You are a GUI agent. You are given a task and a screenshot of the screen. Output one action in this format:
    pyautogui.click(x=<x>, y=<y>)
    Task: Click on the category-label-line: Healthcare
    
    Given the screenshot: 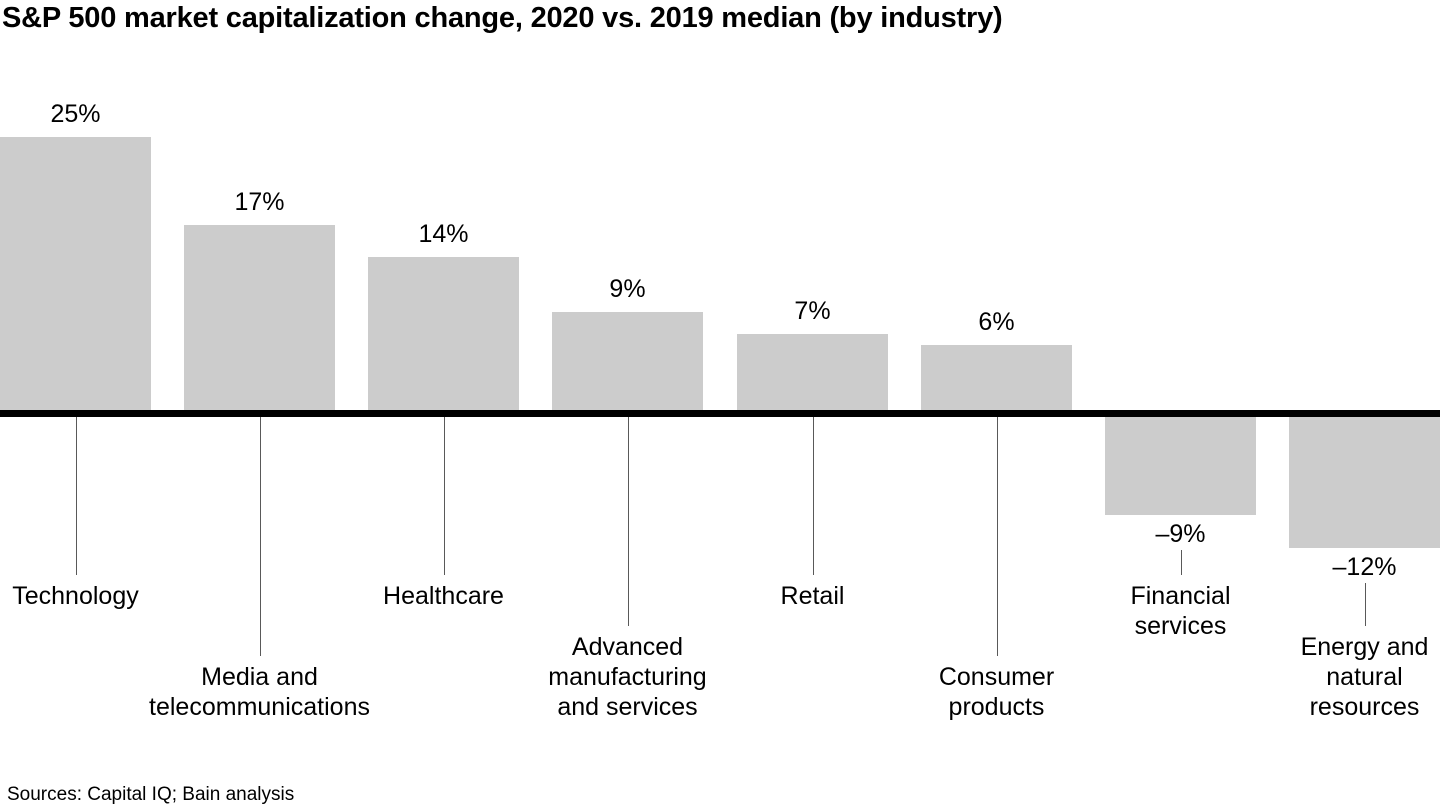 What is the action you would take?
    pyautogui.click(x=443, y=596)
    